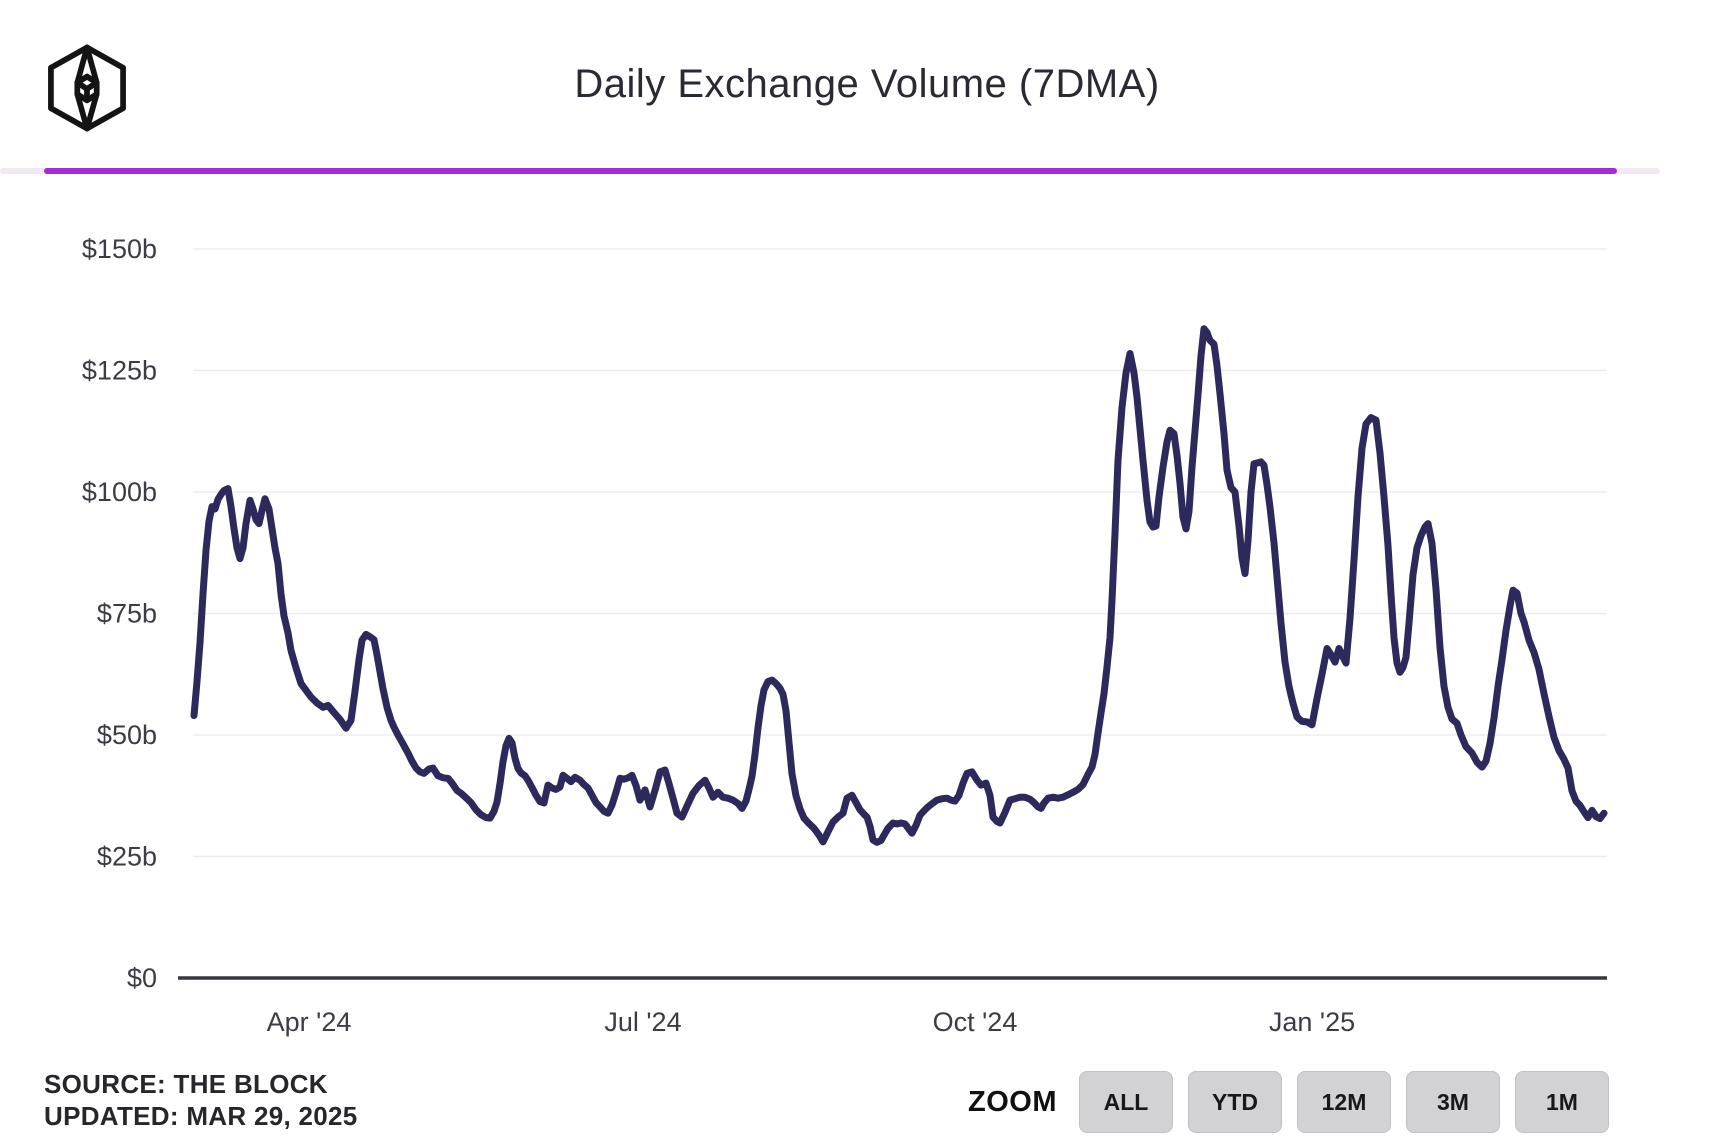 Image resolution: width=1734 pixels, height=1147 pixels. Describe the element at coordinates (119, 492) in the screenshot. I see `y-axis-label-100: $100b` at that location.